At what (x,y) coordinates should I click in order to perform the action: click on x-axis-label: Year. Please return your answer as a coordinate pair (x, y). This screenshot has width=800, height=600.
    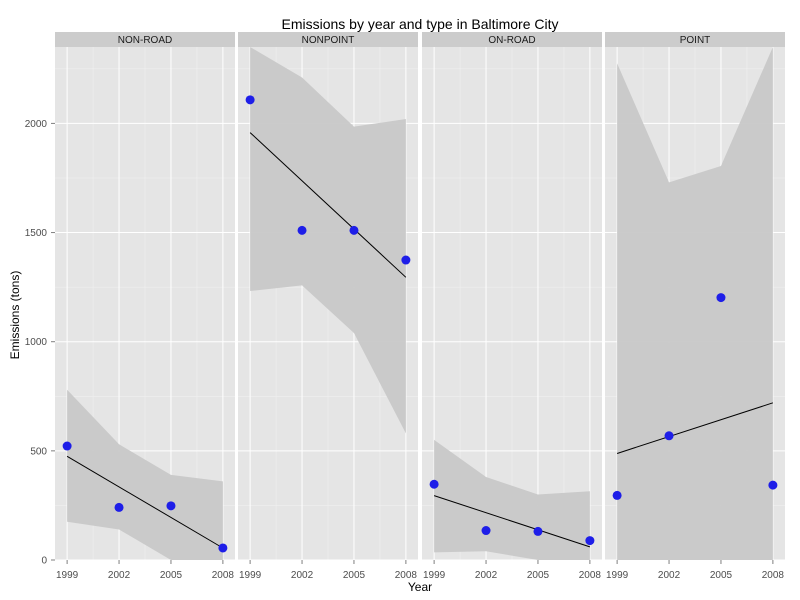
    Looking at the image, I should click on (420, 587).